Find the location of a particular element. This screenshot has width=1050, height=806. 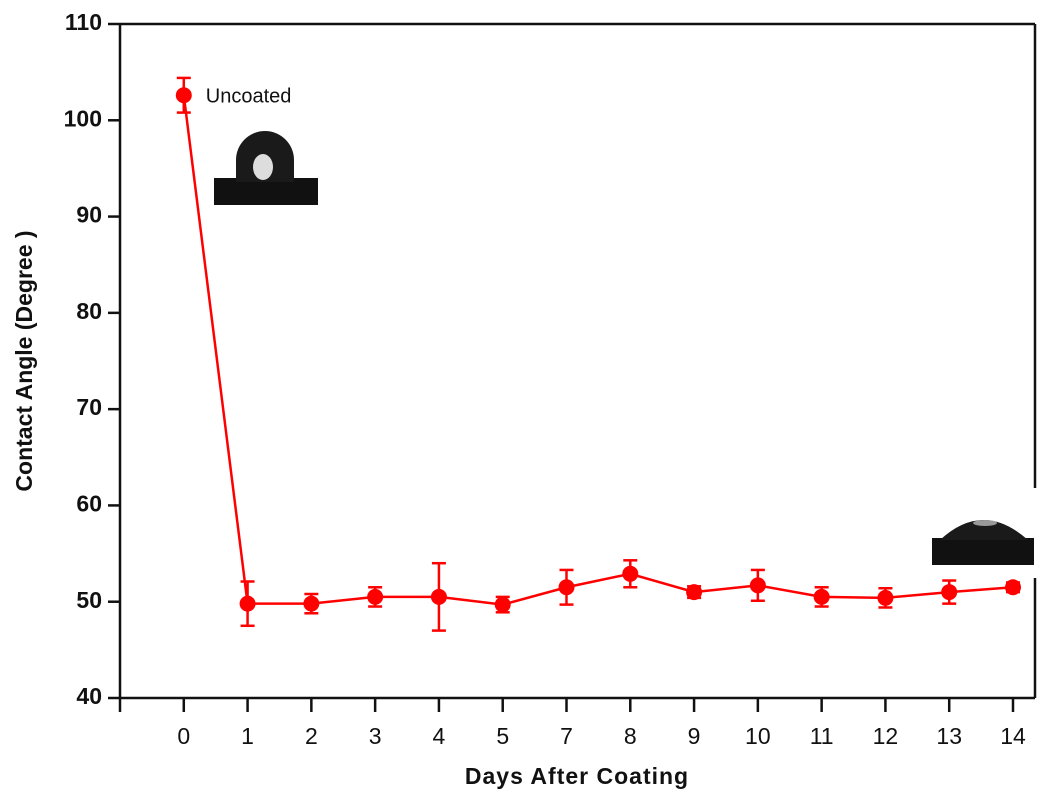

x-tick-label: 4 is located at coordinates (439, 736).